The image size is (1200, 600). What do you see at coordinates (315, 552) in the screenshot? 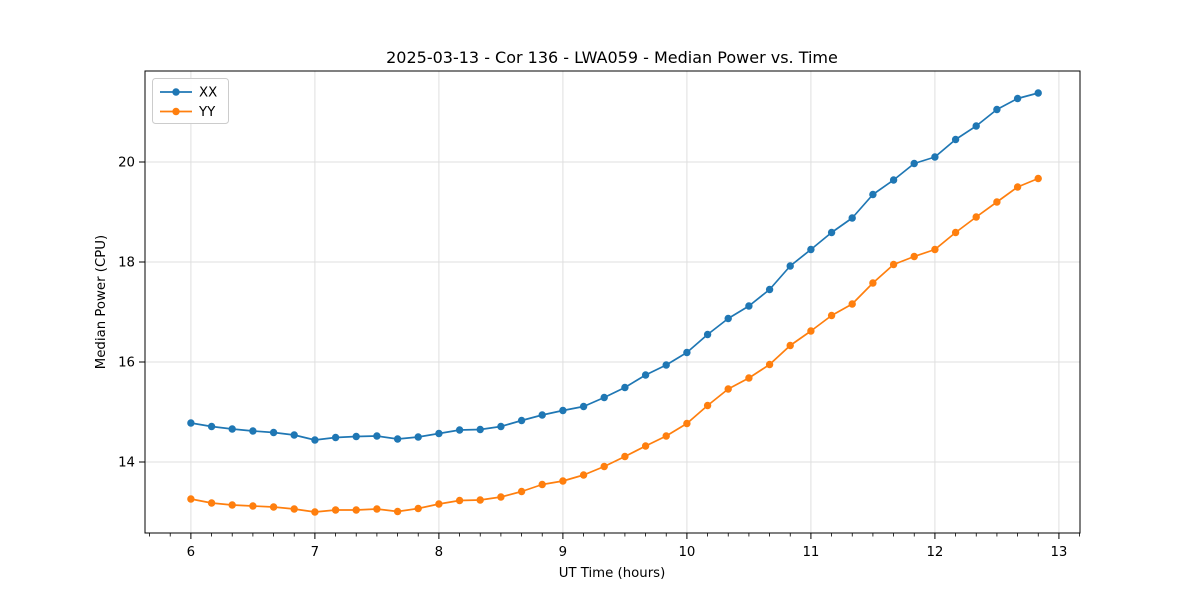
I see `x-tick-label-7: 7` at bounding box center [315, 552].